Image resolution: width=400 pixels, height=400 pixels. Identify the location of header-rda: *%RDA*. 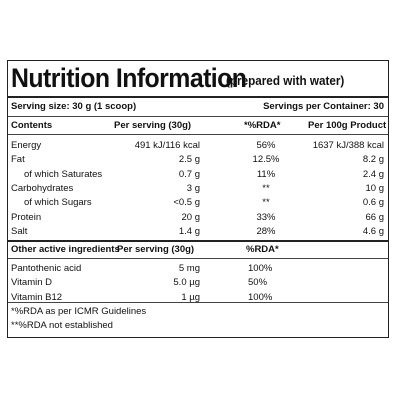
(262, 125).